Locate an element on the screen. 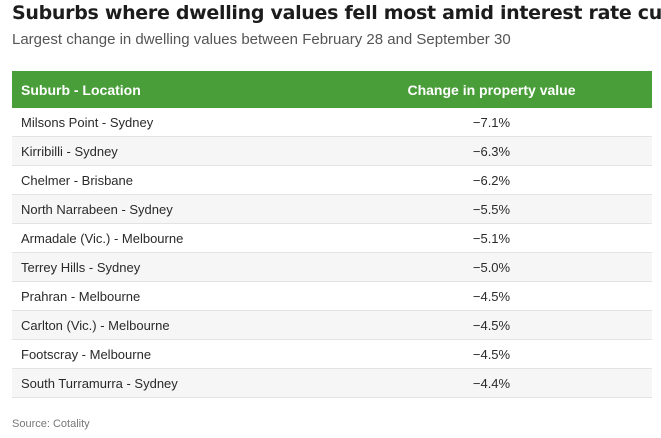  table-row: Terrey Hills - Sydney −5.0% is located at coordinates (332, 267).